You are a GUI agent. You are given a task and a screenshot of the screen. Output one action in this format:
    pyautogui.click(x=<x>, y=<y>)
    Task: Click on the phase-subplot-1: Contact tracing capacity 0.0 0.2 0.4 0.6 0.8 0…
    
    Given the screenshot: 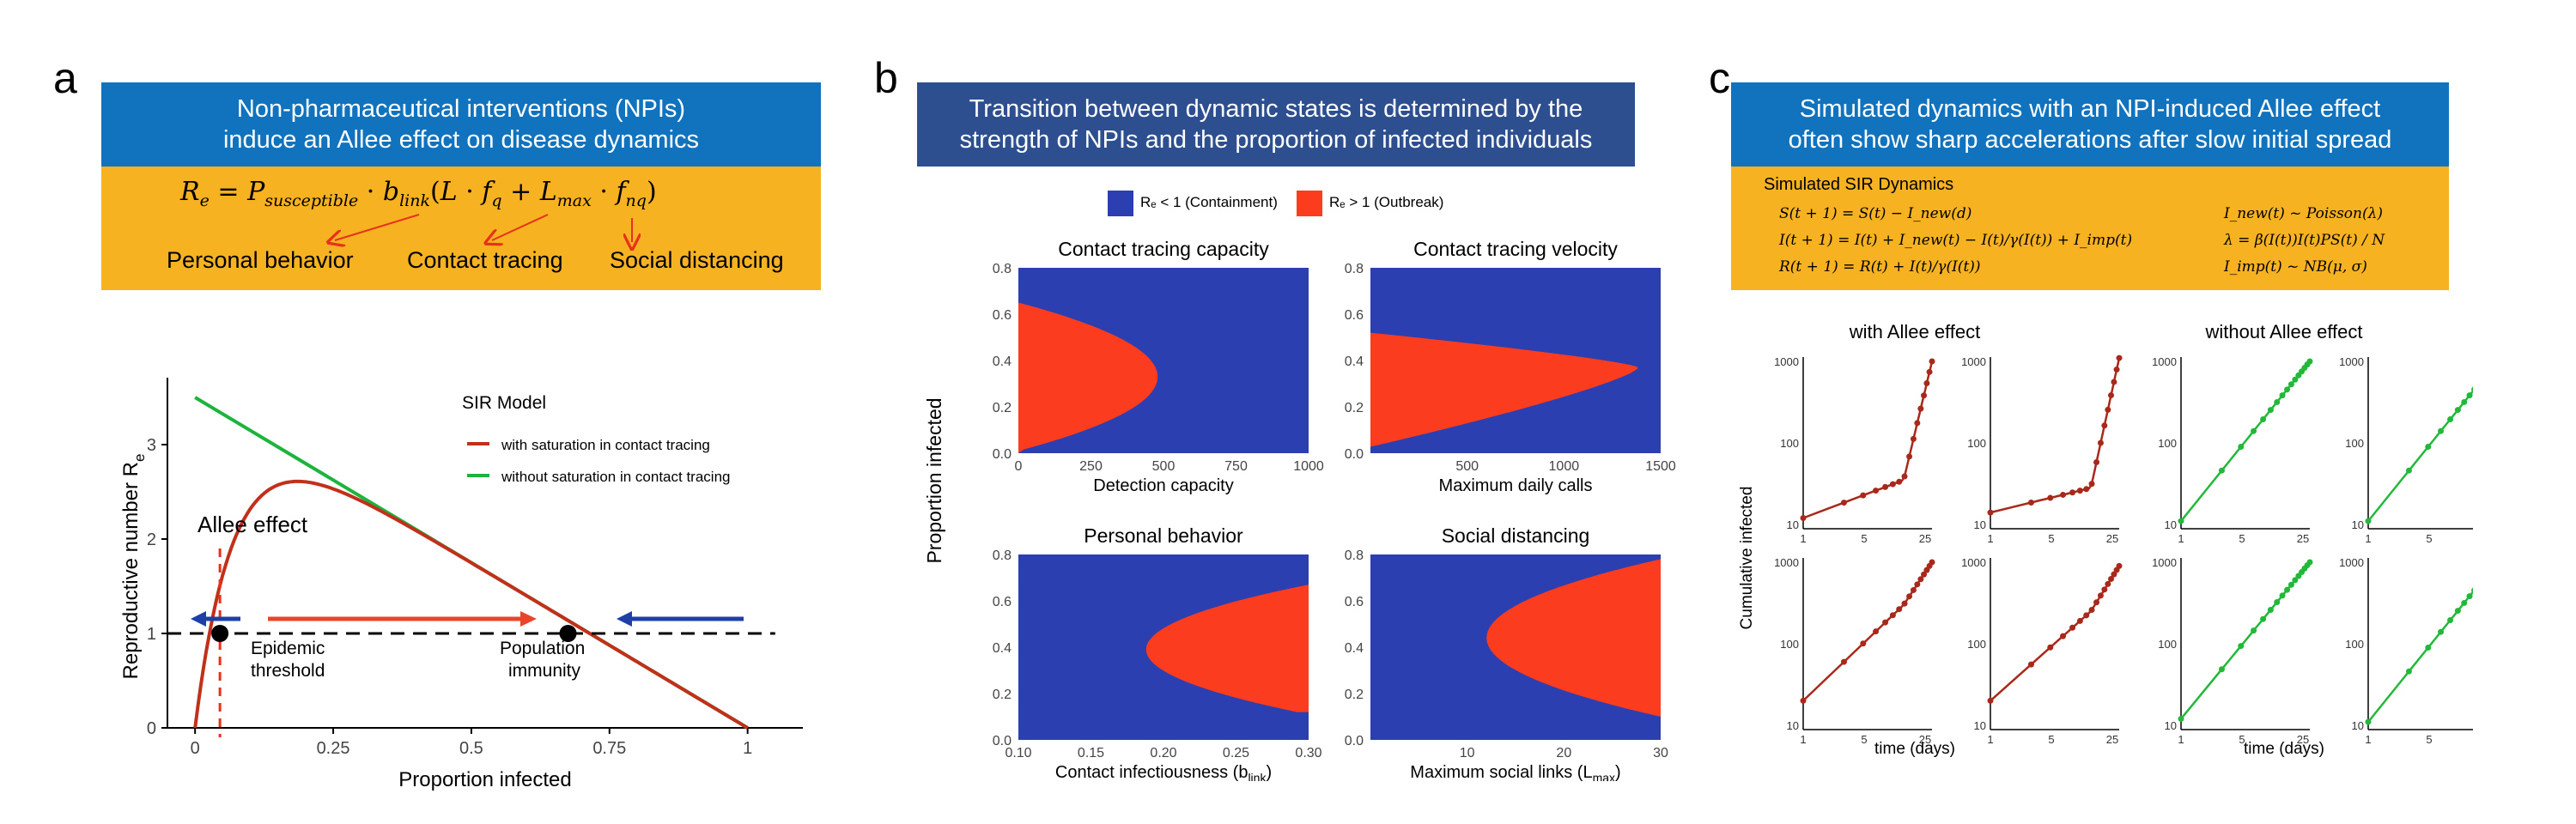 What is the action you would take?
    pyautogui.click(x=1158, y=366)
    